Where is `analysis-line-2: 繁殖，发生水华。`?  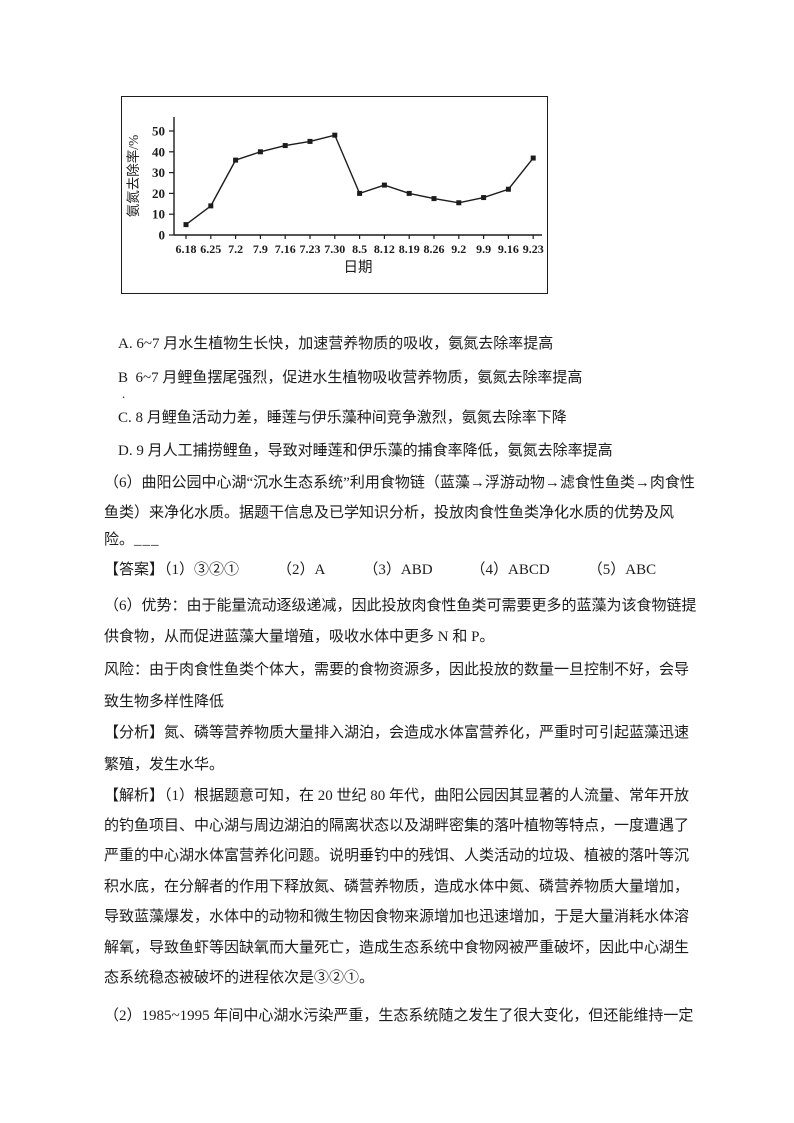 analysis-line-2: 繁殖，发生水华。 is located at coordinates (164, 765).